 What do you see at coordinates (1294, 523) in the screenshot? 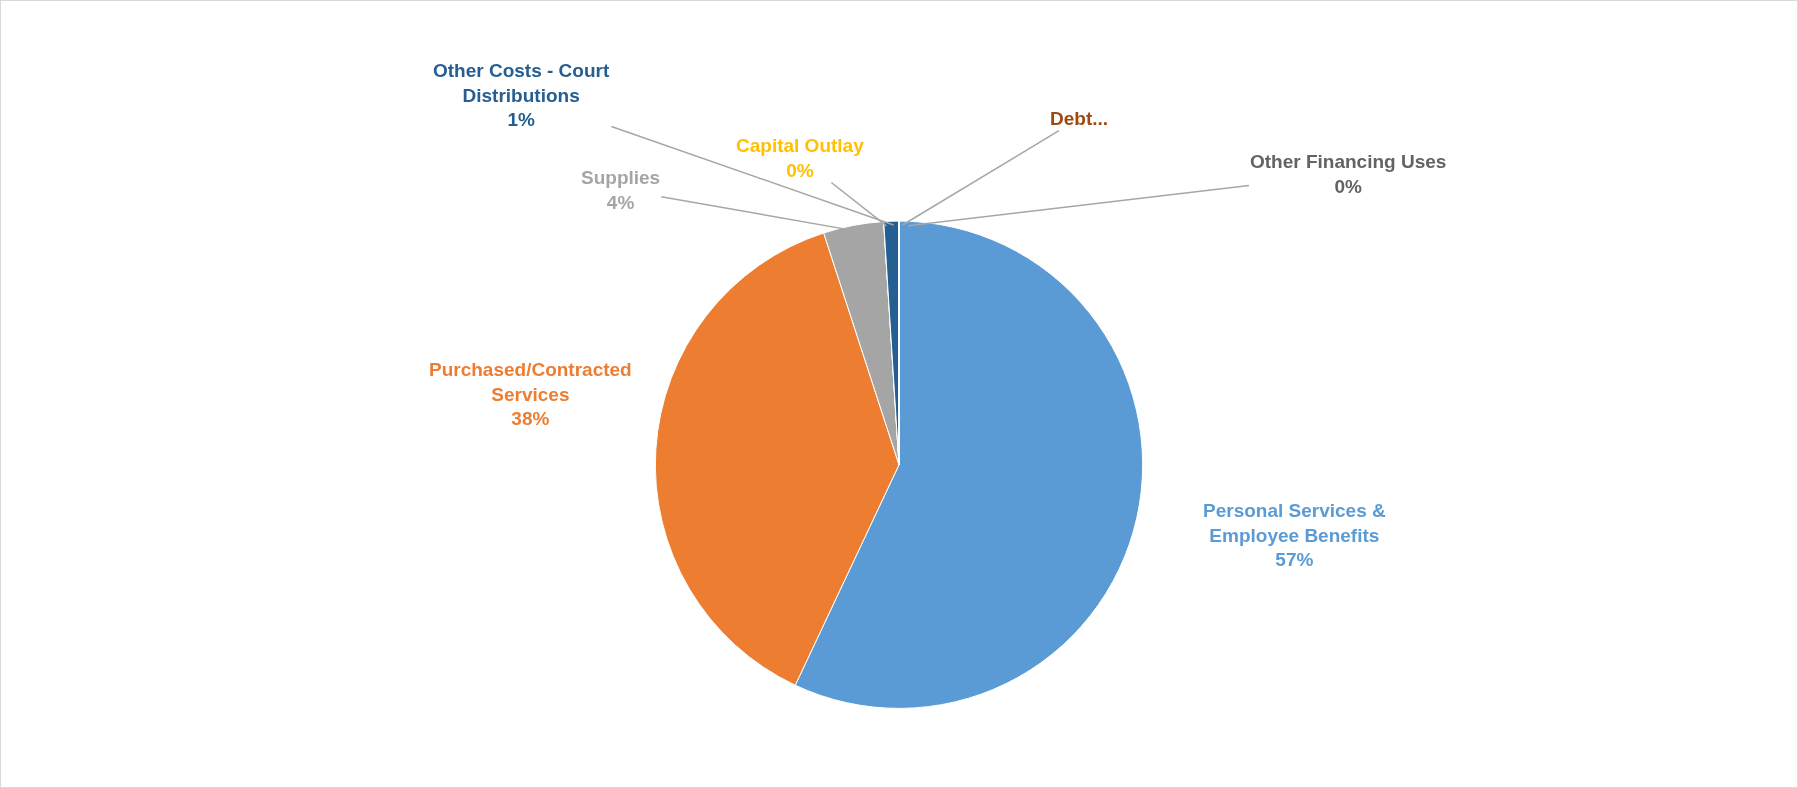
I see `slice-label: Personal Services & Employee Benefits` at bounding box center [1294, 523].